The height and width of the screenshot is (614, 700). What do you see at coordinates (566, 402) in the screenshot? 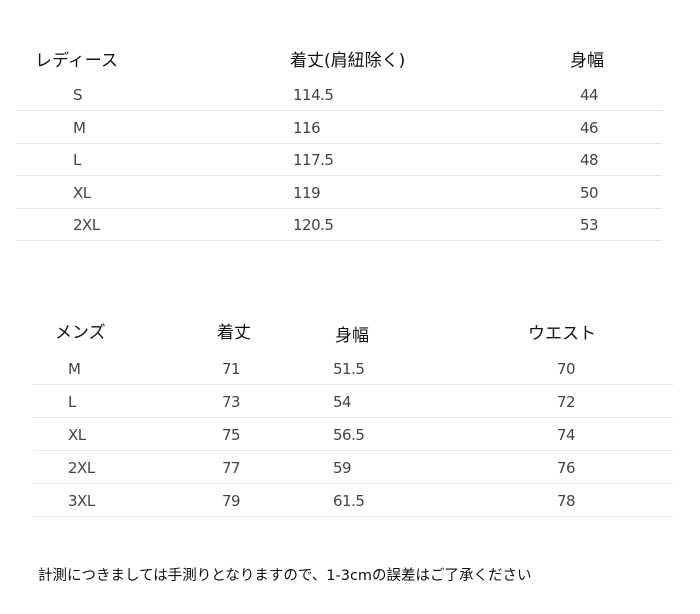
I see `table-cell: 72` at bounding box center [566, 402].